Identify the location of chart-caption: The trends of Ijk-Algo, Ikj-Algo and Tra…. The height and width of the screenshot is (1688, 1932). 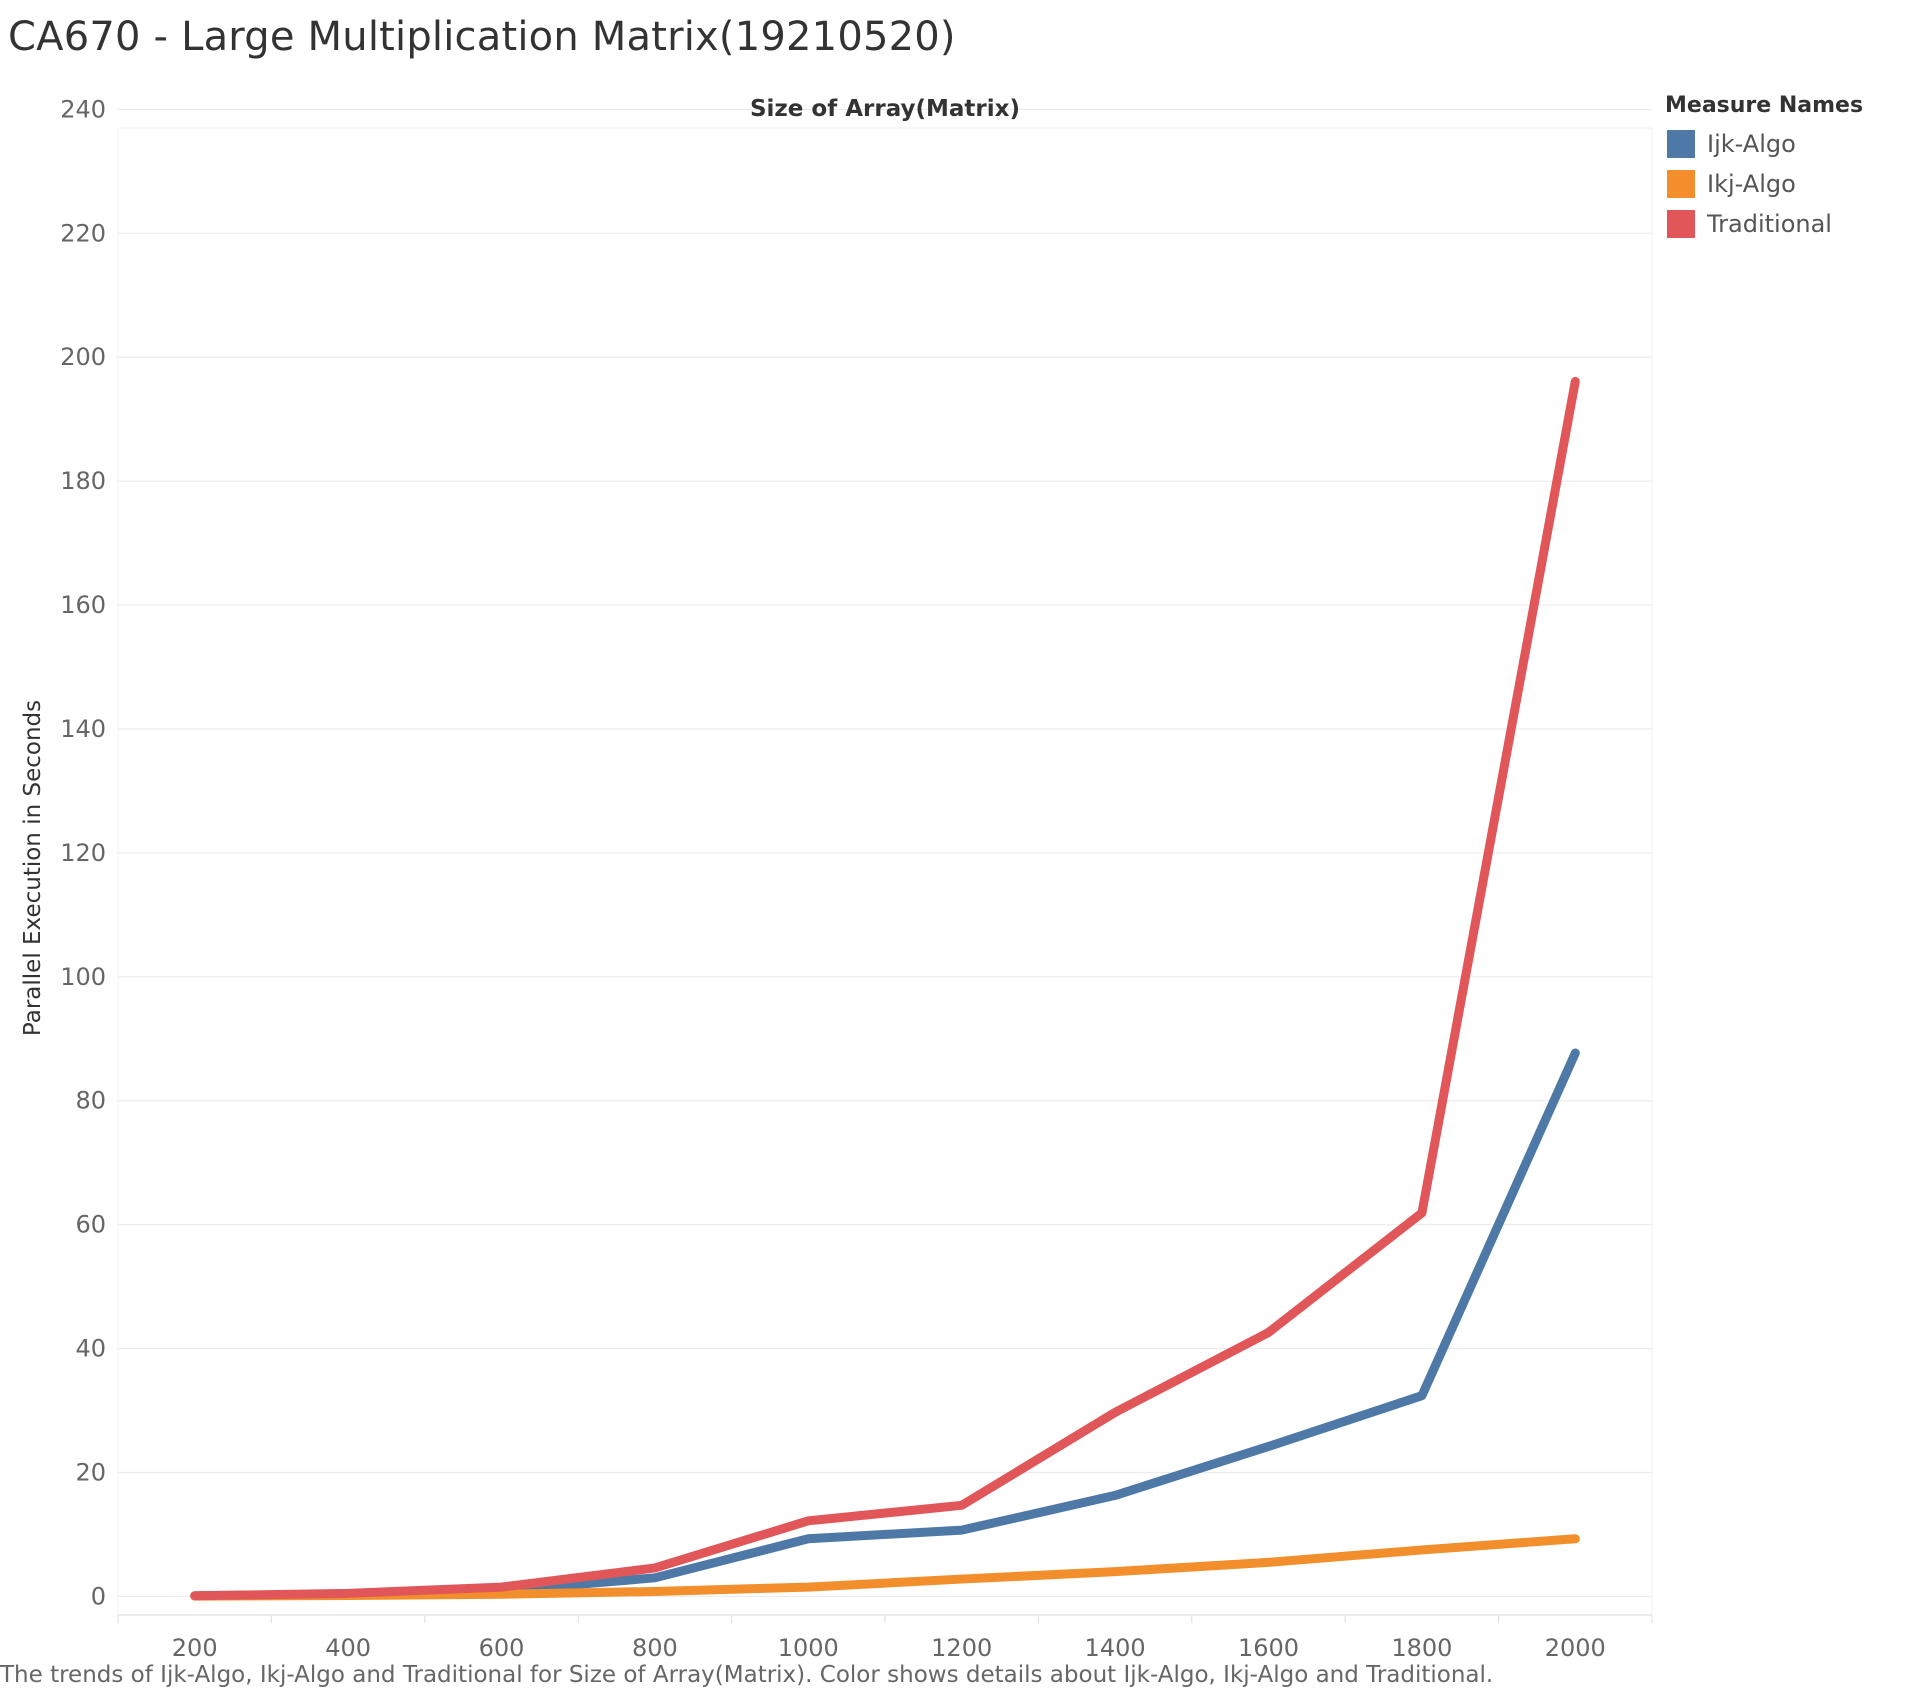
(747, 1675).